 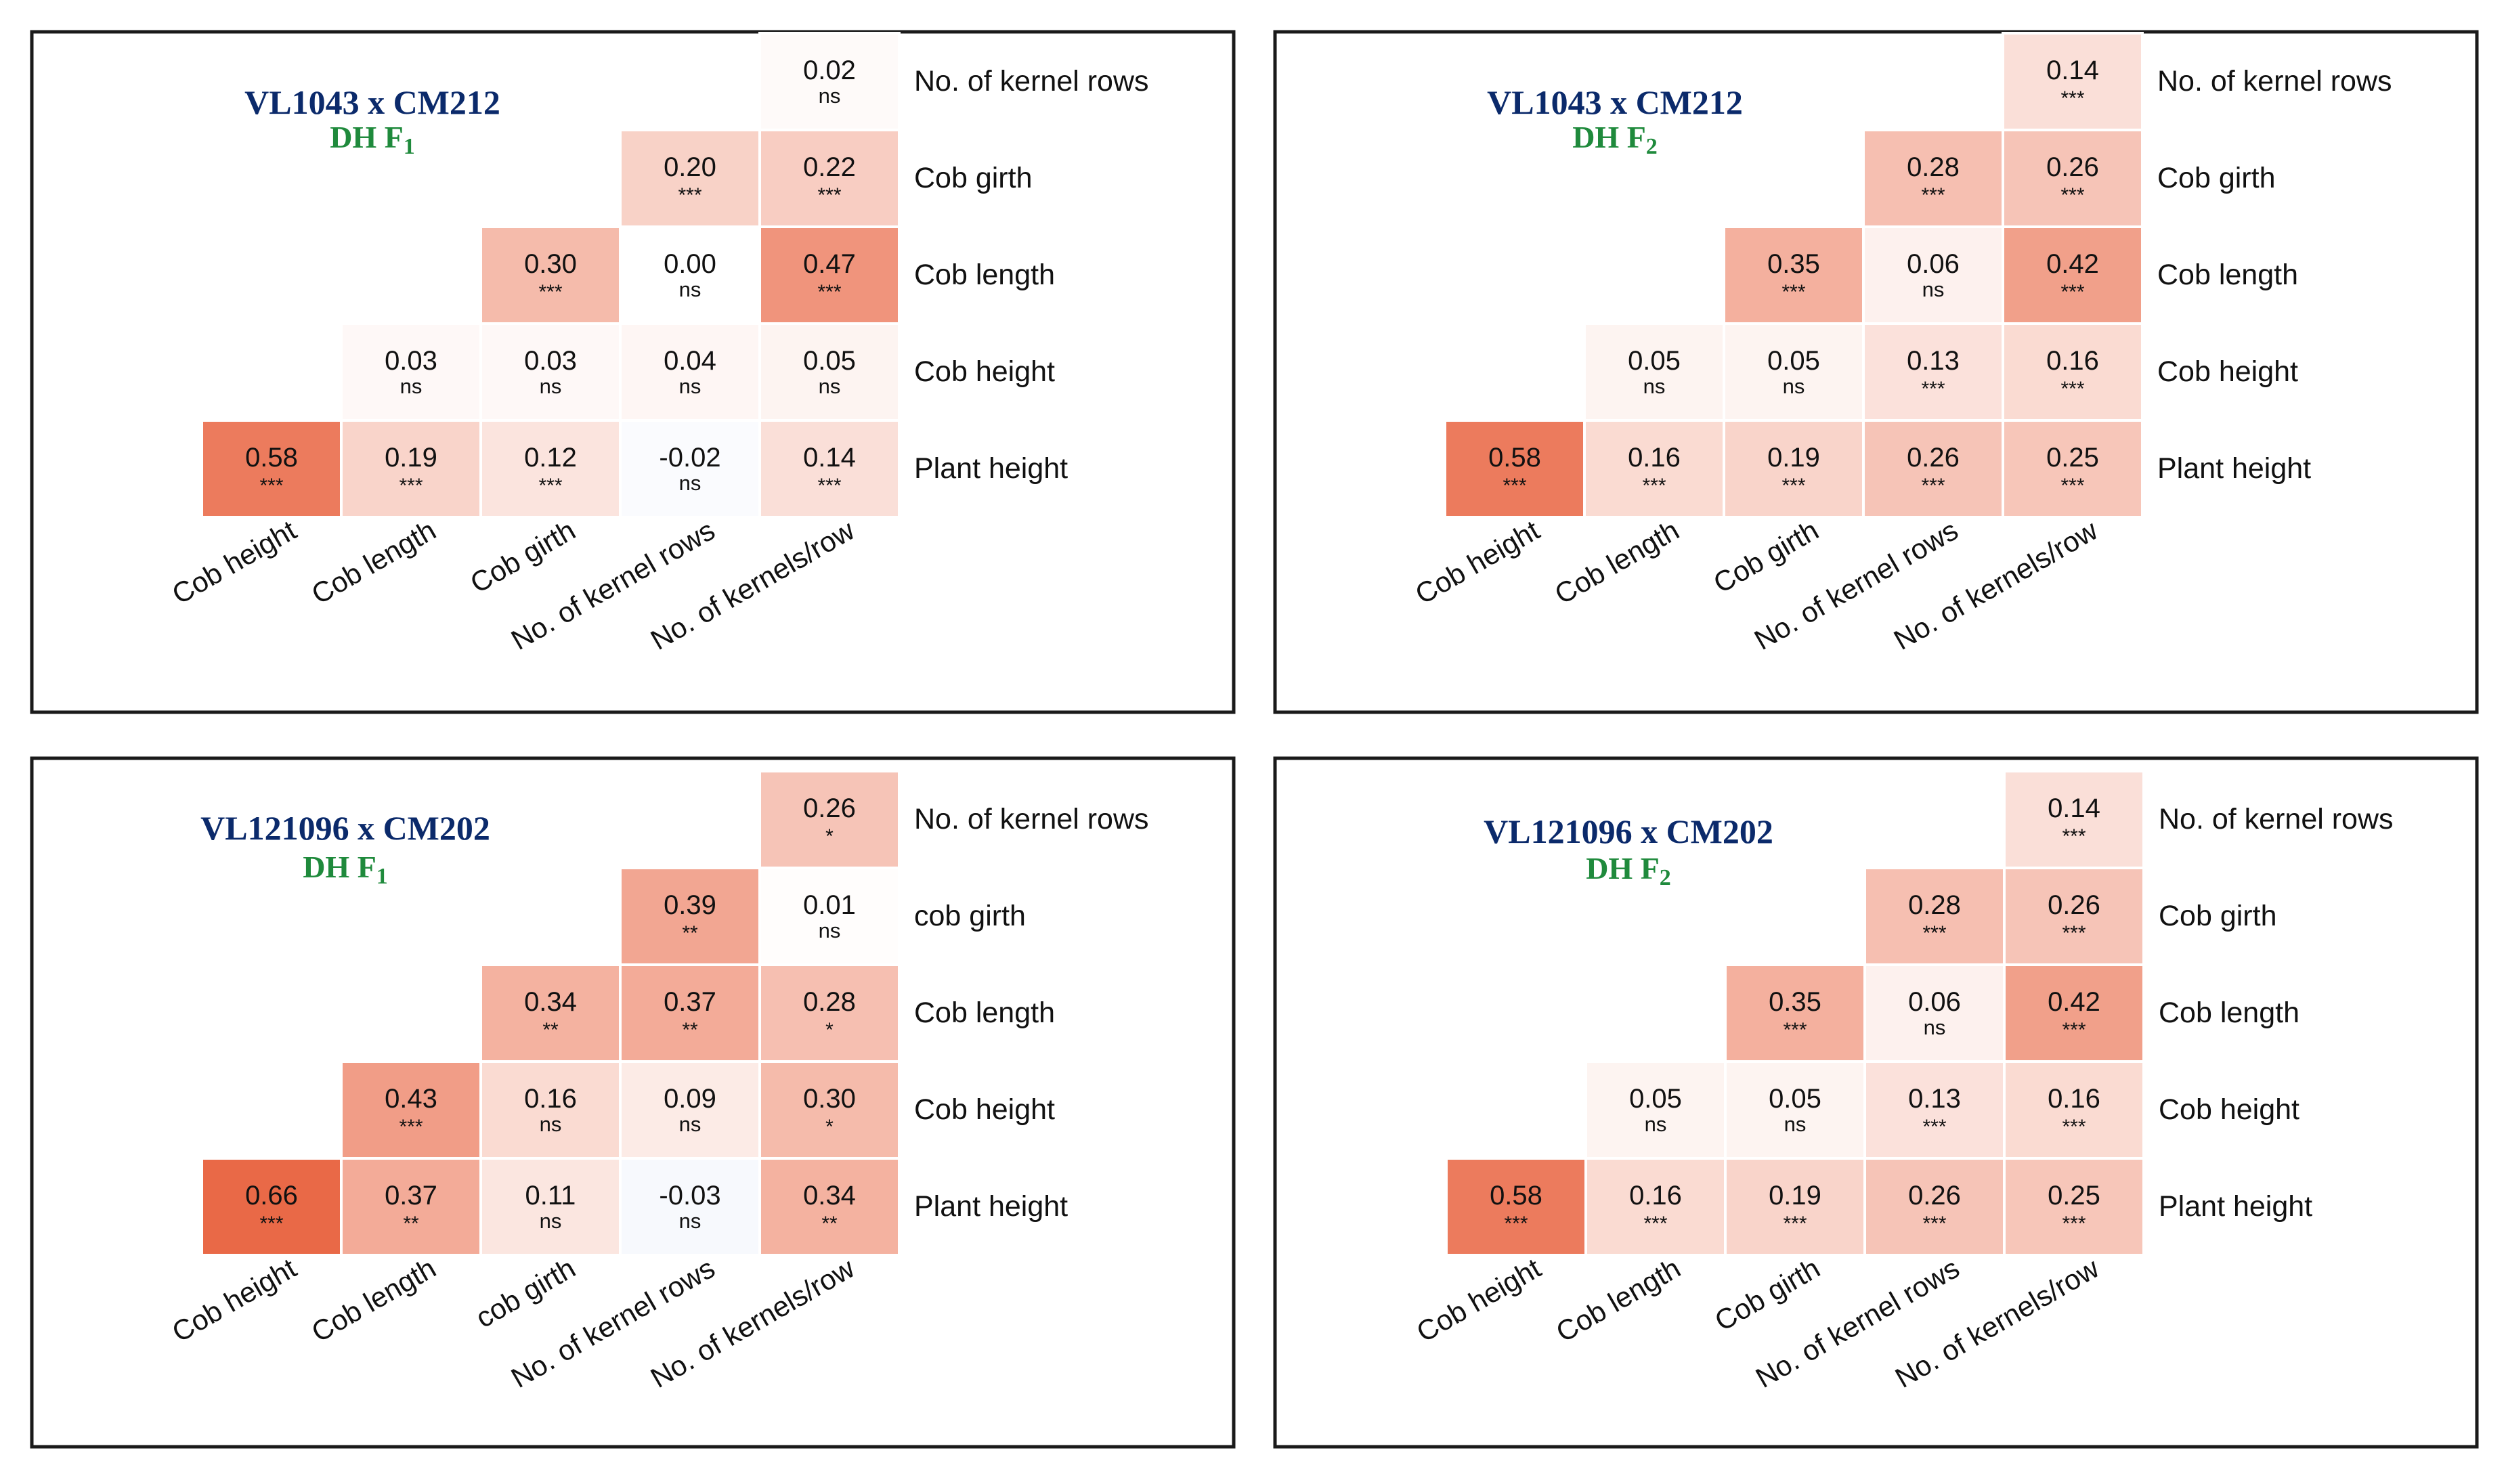 What do you see at coordinates (1615, 102) in the screenshot?
I see `panel-title: VL1043 x CM212` at bounding box center [1615, 102].